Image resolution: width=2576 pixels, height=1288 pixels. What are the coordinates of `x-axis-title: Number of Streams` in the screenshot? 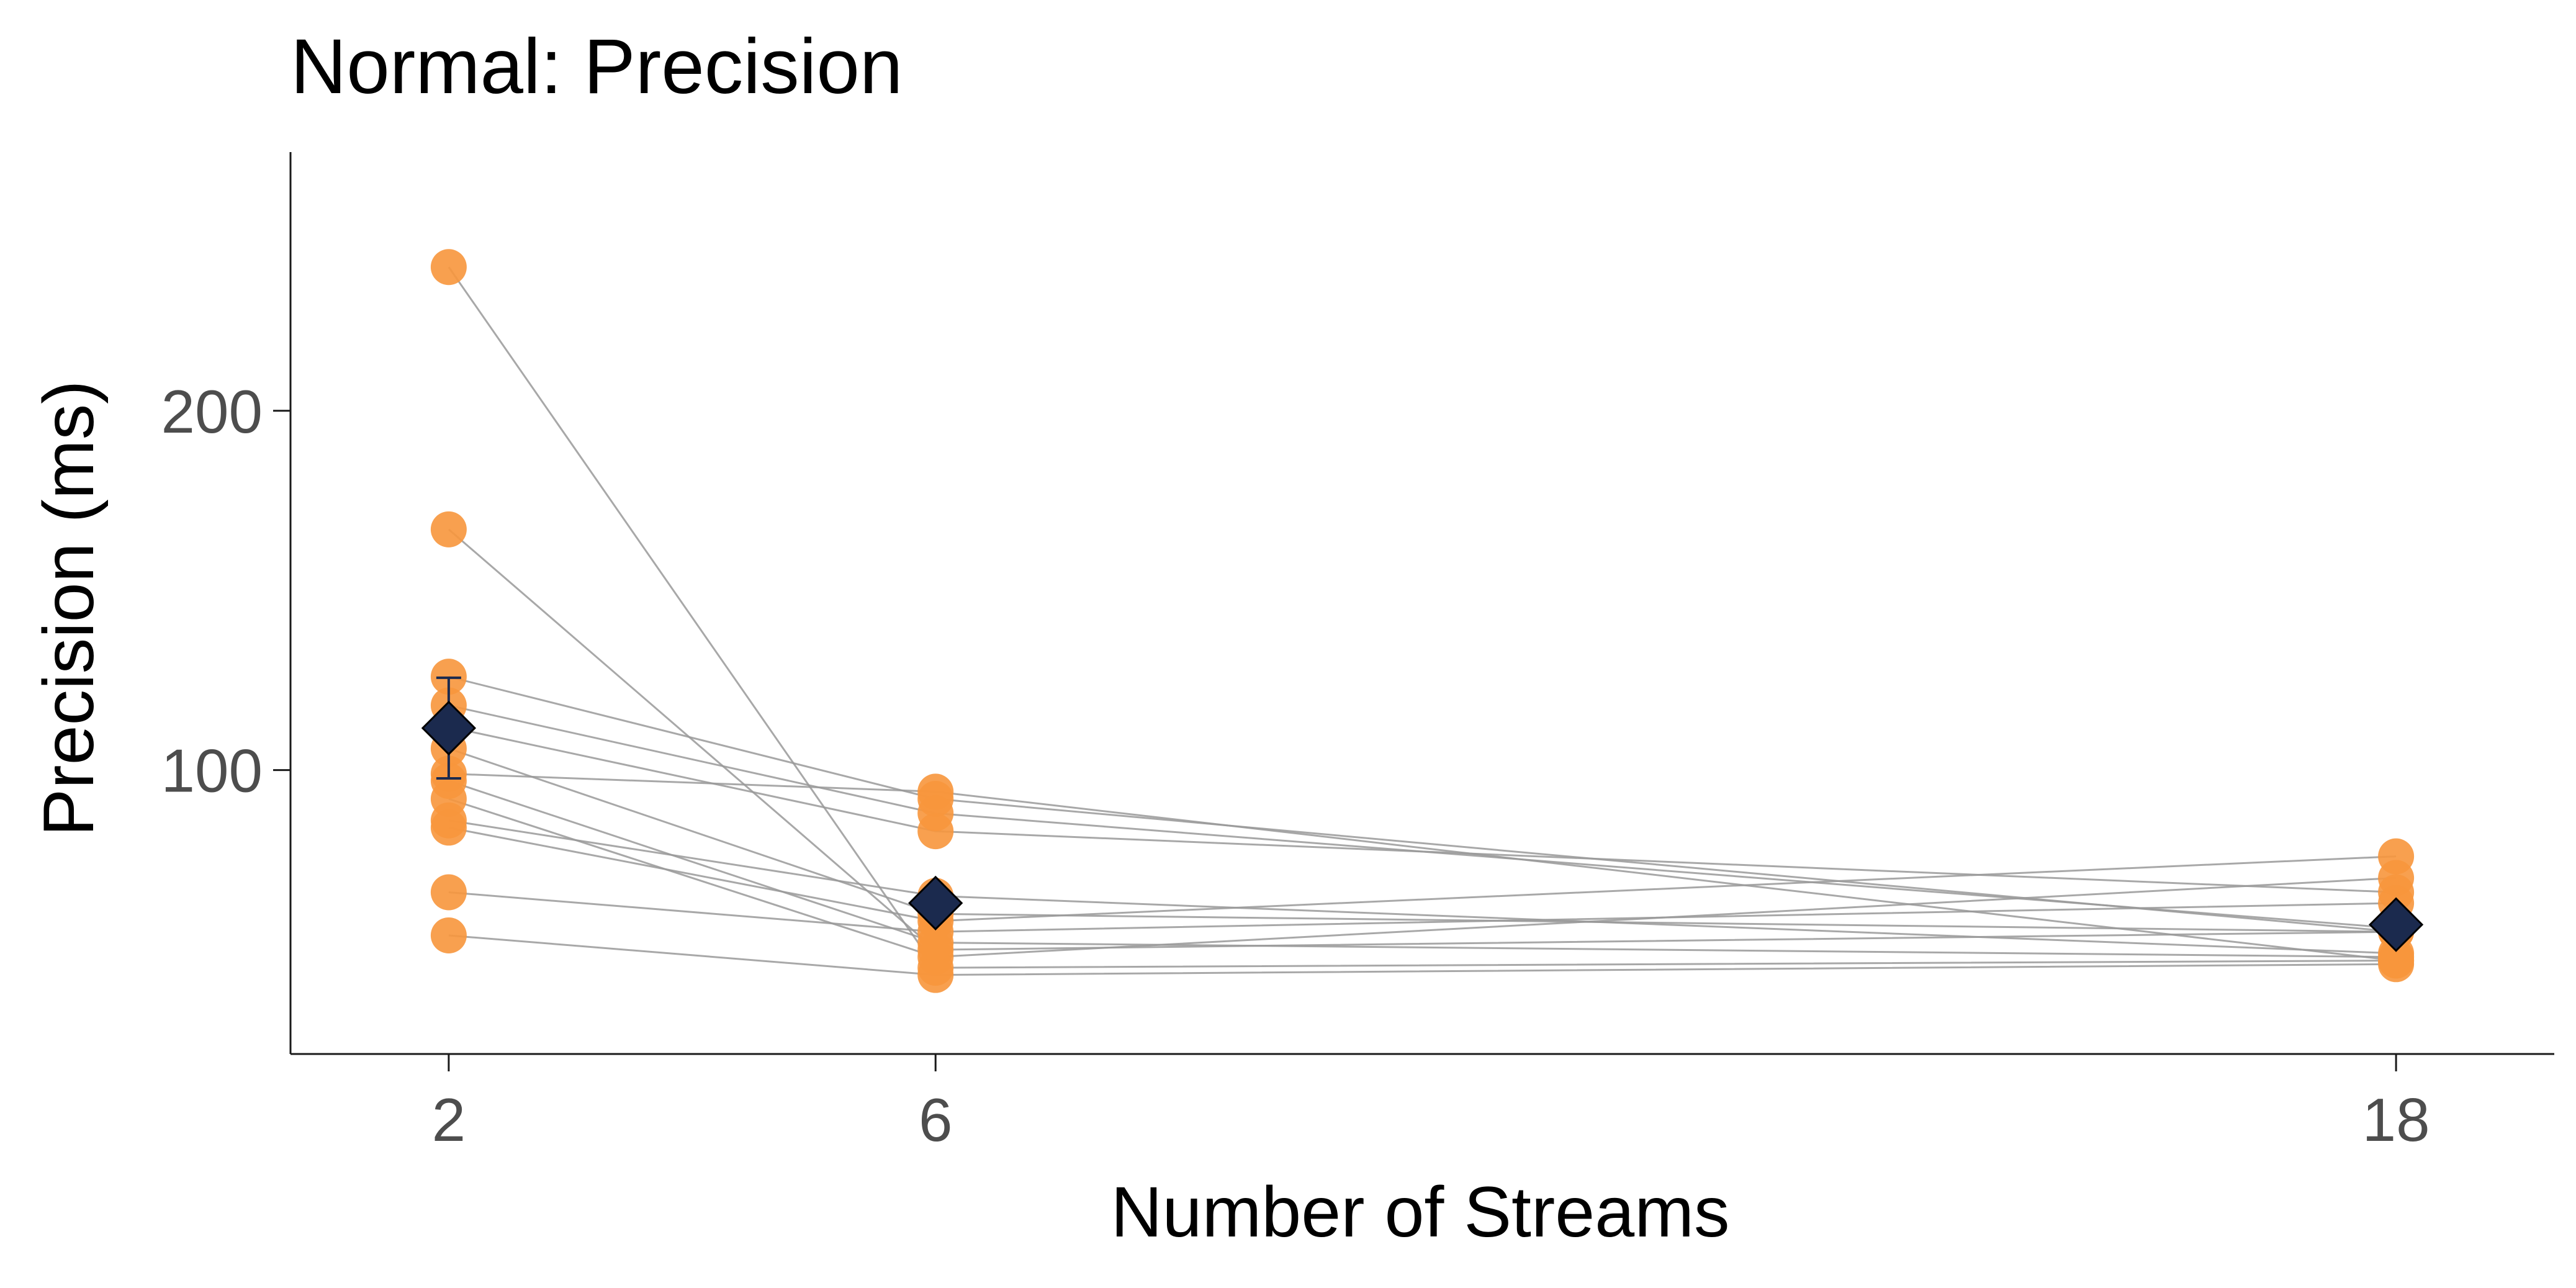 It's located at (1420, 1212).